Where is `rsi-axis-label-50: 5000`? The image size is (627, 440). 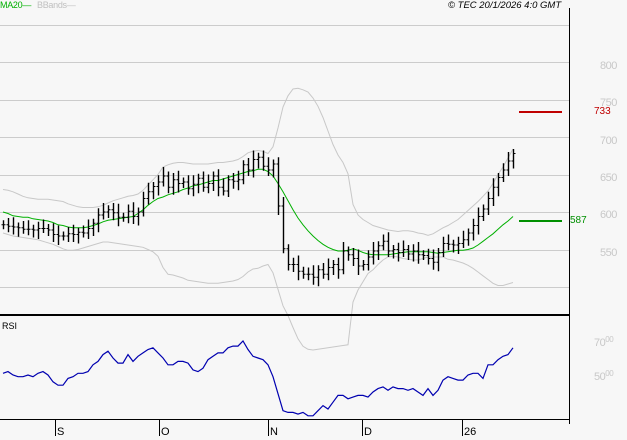 rsi-axis-label-50: 5000 is located at coordinates (604, 376).